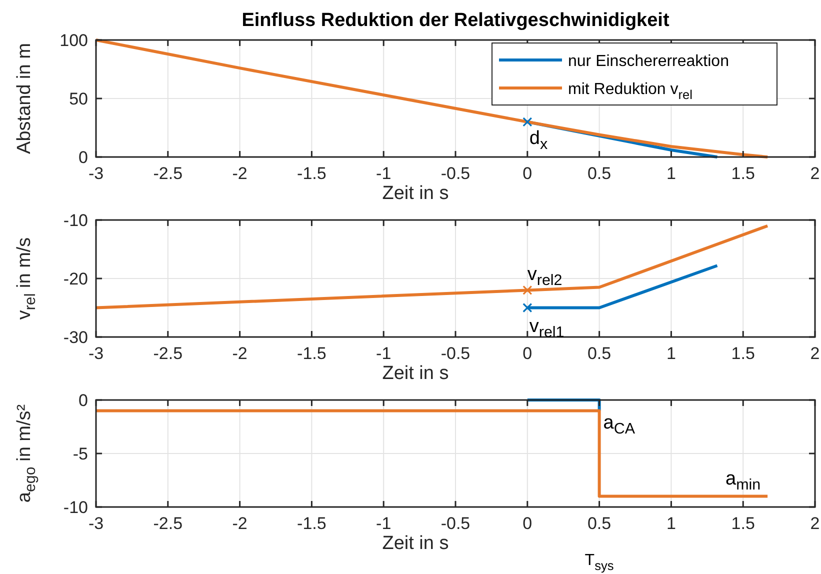 This screenshot has width=821, height=574. I want to click on line-series, so click(432, 267).